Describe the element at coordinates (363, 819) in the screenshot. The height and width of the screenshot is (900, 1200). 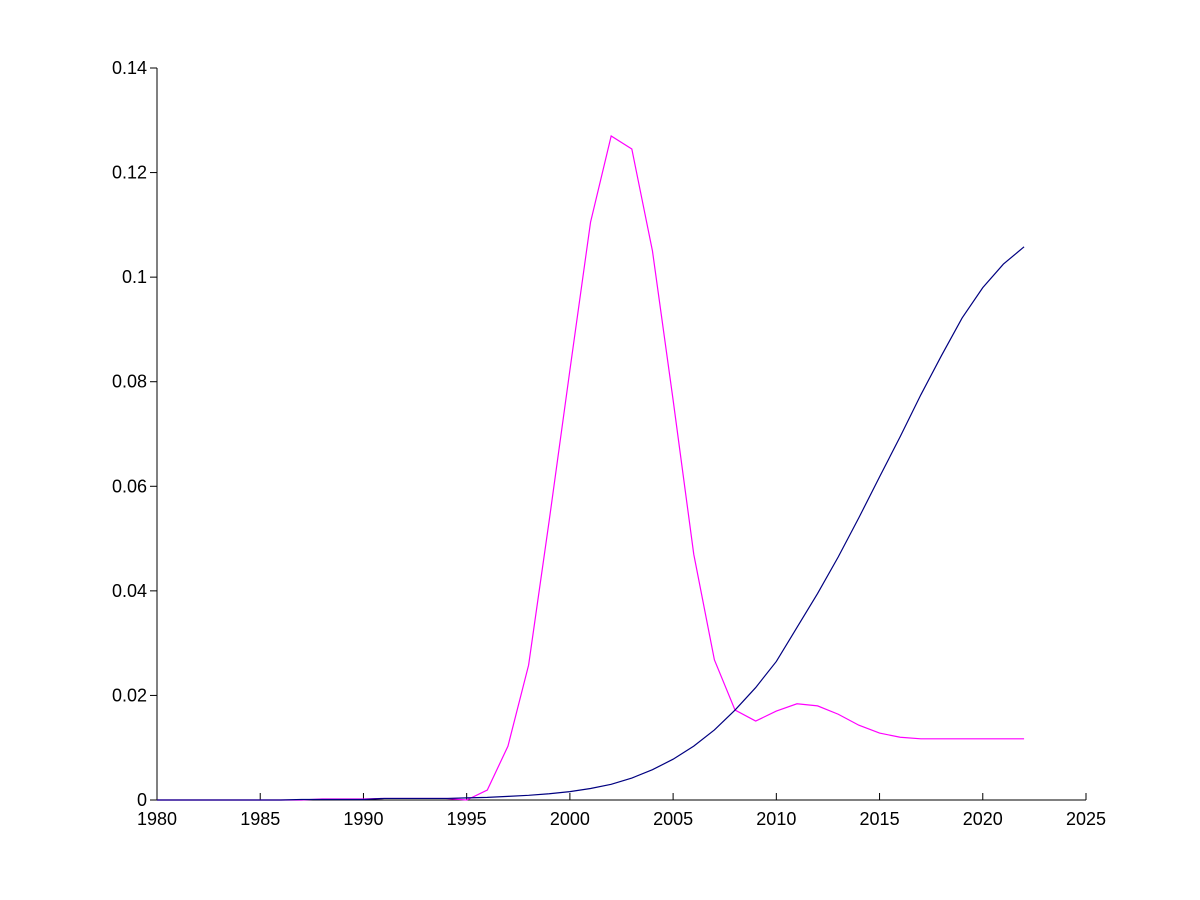
I see `x-tick-label: 1990` at that location.